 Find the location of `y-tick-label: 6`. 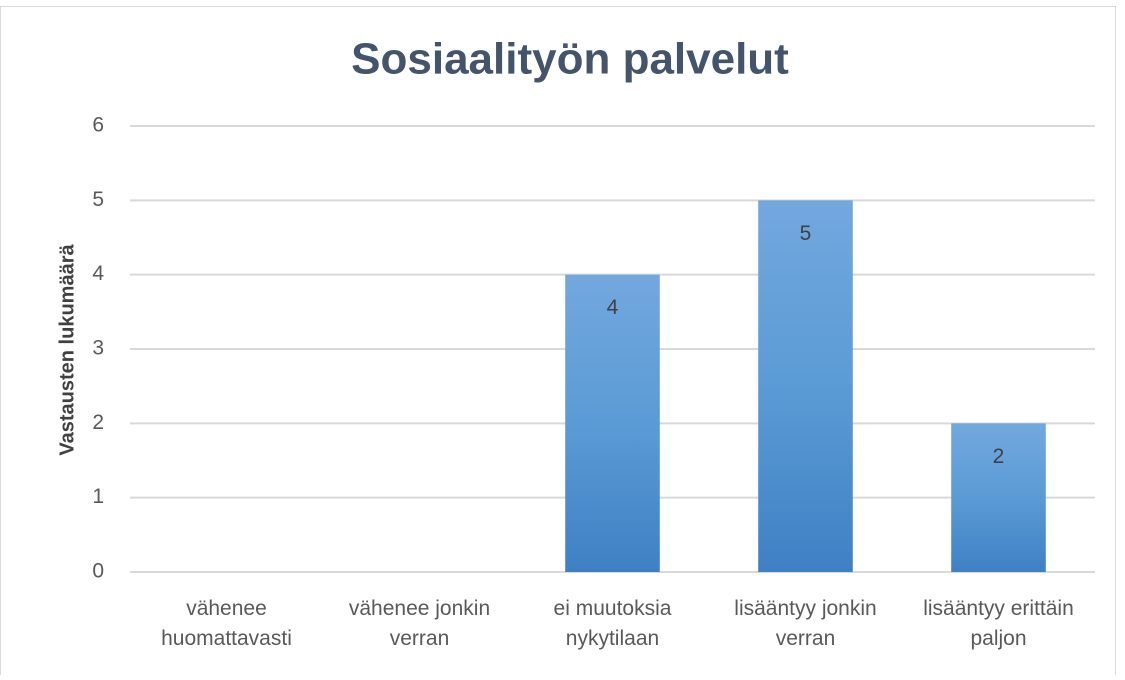

y-tick-label: 6 is located at coordinates (98, 125).